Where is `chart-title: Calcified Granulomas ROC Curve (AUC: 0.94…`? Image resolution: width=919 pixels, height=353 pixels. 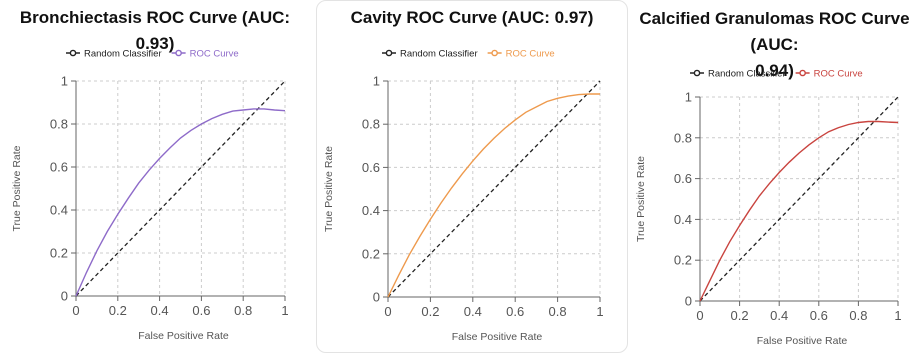
chart-title: Calcified Granulomas ROC Curve (AUC: 0.94… is located at coordinates (774, 45).